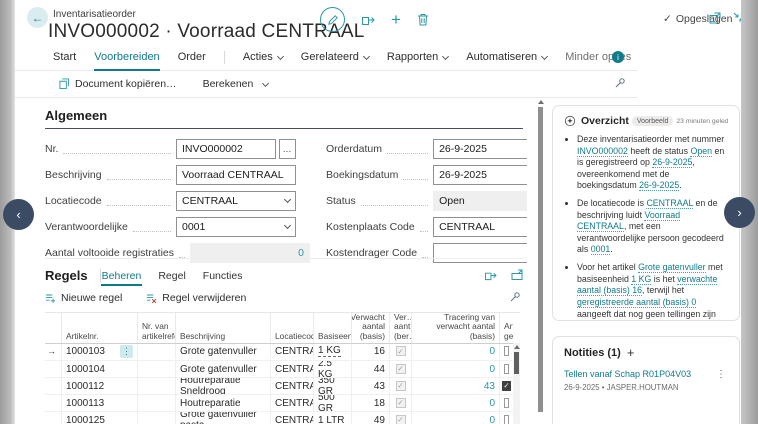 The height and width of the screenshot is (424, 758). Describe the element at coordinates (715, 18) in the screenshot. I see `open-in-window-icon` at that location.